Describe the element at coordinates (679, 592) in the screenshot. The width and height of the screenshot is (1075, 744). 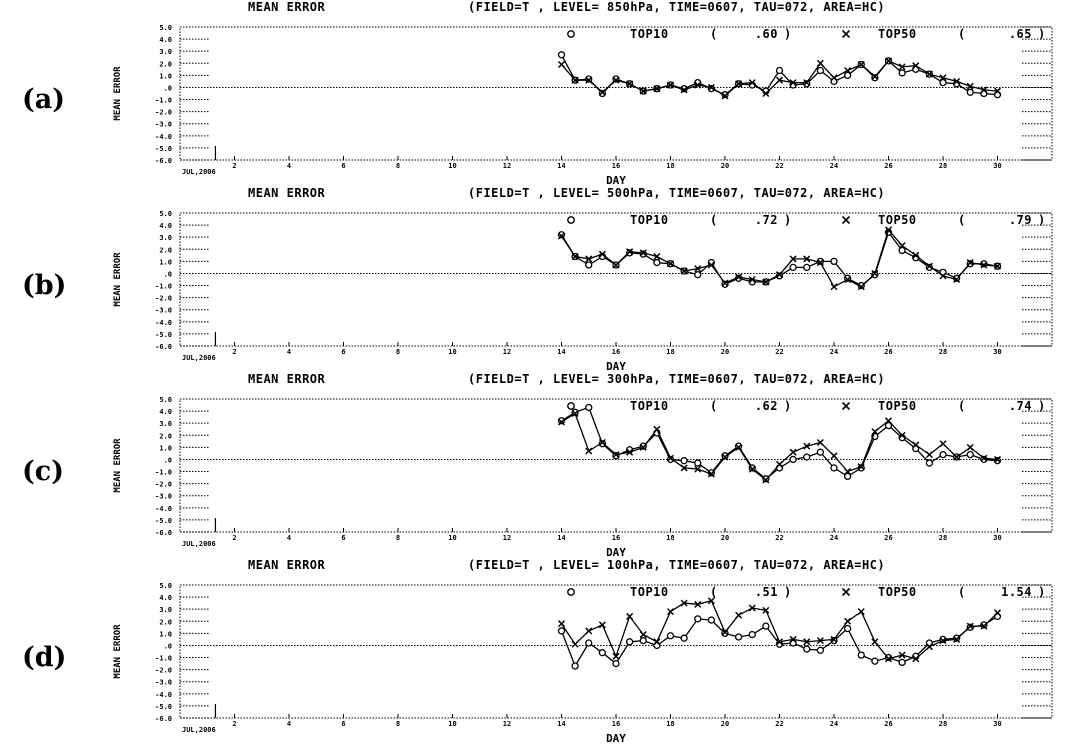
I see `legend-top10: TOP10 (.51)` at that location.